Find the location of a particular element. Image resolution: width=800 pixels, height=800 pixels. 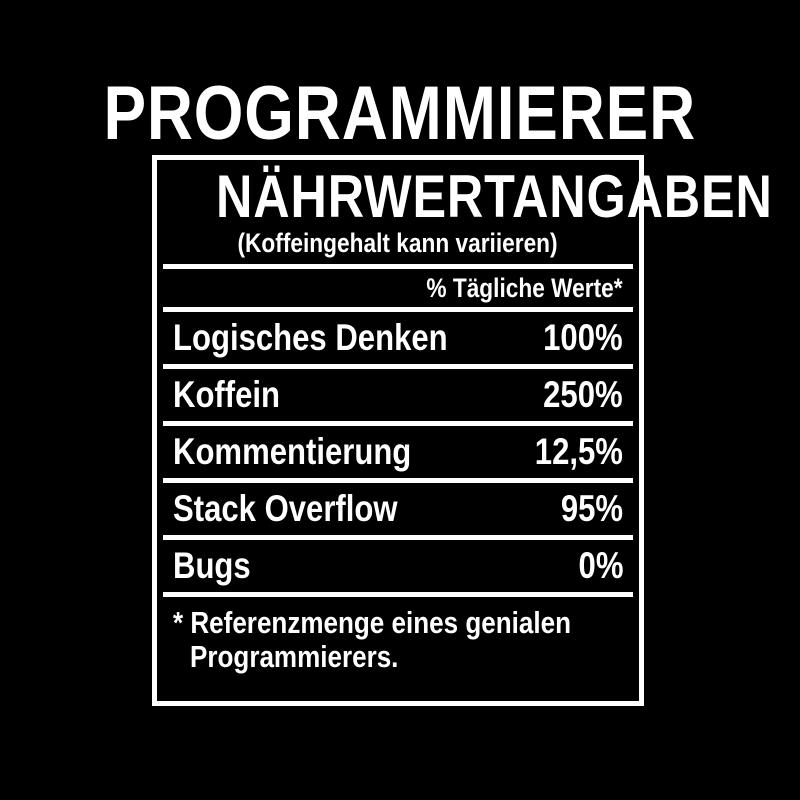

page-title: PROGRAMMIERER is located at coordinates (400, 114).